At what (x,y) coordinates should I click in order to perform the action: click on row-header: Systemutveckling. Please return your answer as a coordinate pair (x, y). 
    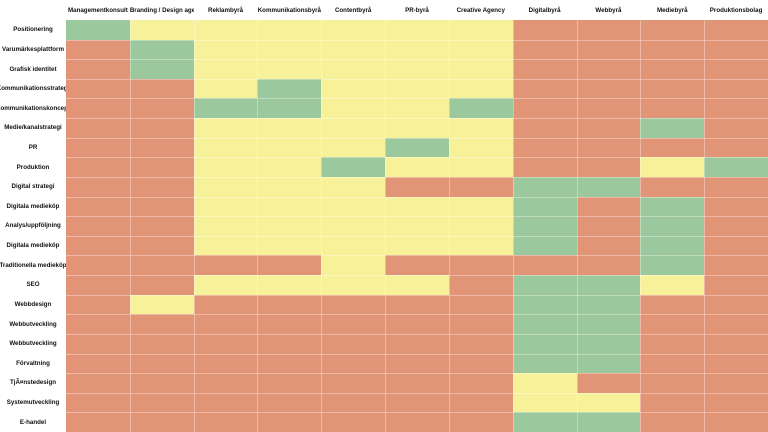
    Looking at the image, I should click on (33, 403).